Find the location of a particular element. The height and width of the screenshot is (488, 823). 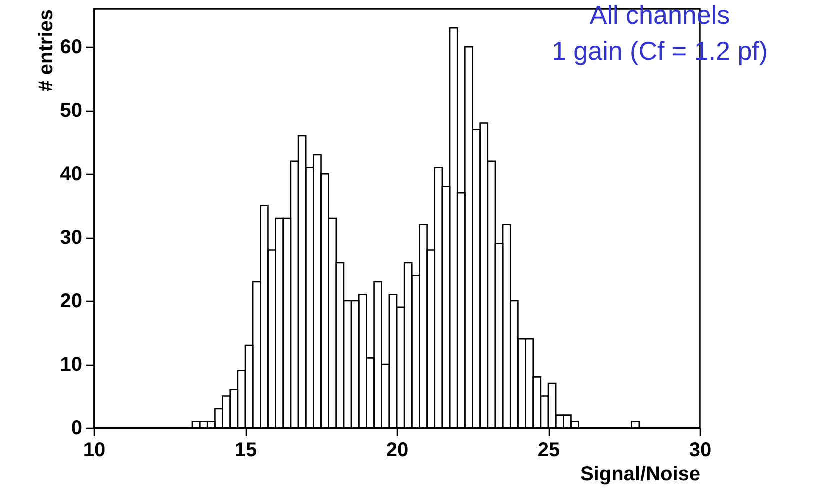

x-tick-label: 15 is located at coordinates (246, 451).